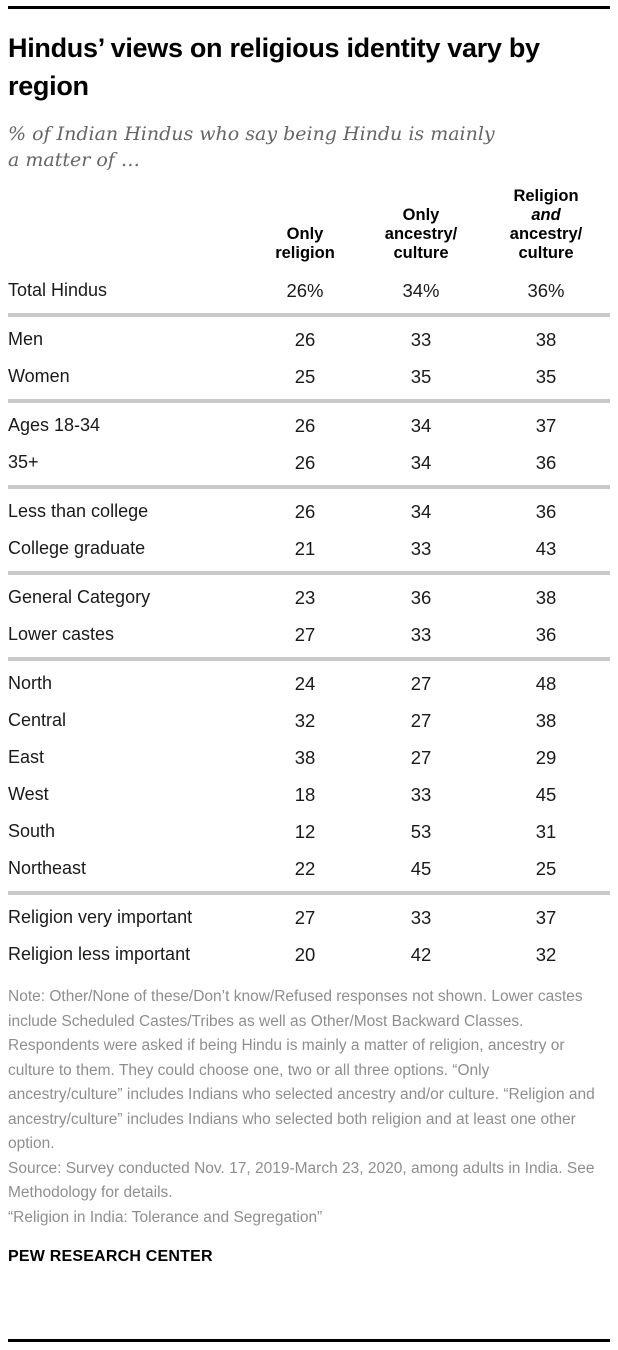 Image resolution: width=618 pixels, height=1350 pixels. I want to click on row-label: Less than college, so click(78, 511).